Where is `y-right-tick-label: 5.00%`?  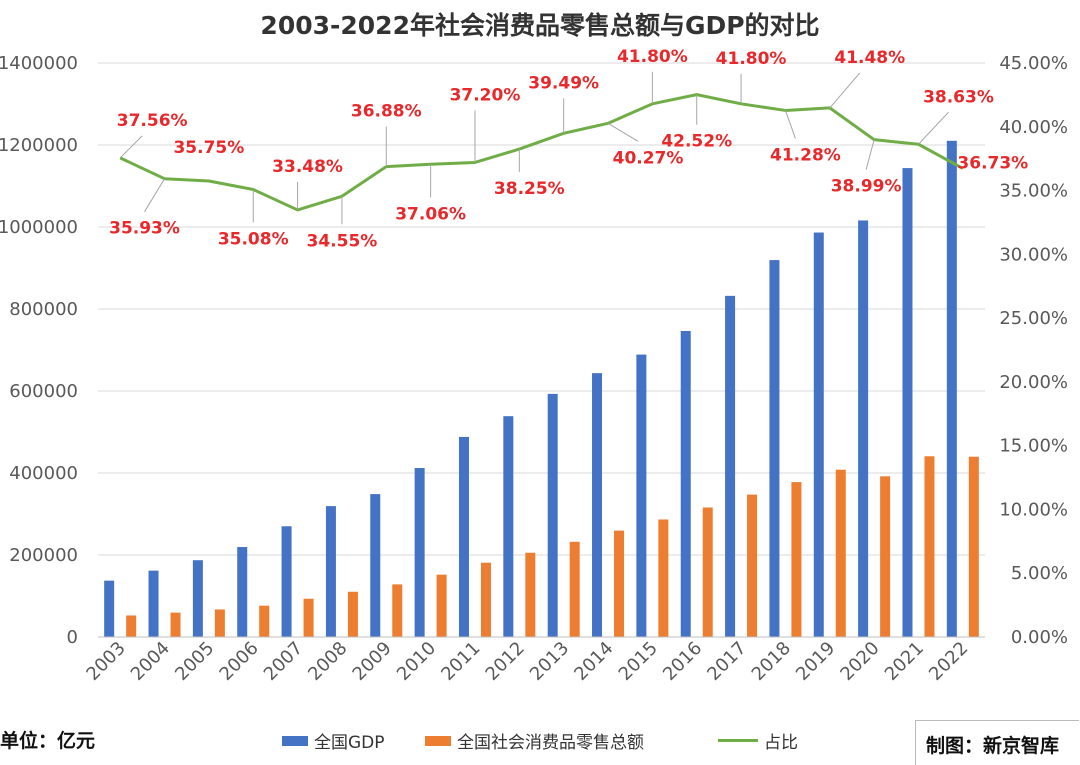
y-right-tick-label: 5.00% is located at coordinates (1039, 573).